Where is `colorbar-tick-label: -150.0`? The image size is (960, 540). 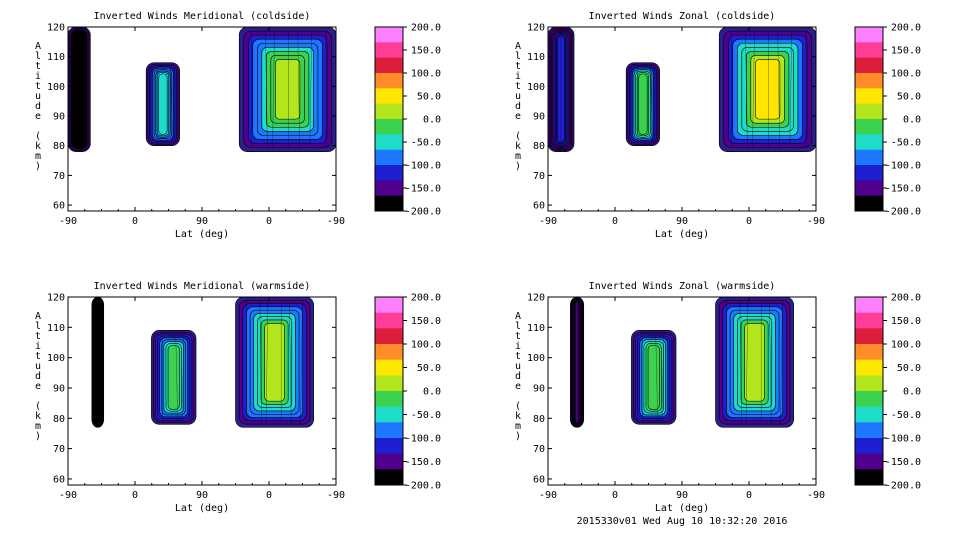
colorbar-tick-label: -150.0 is located at coordinates (423, 189).